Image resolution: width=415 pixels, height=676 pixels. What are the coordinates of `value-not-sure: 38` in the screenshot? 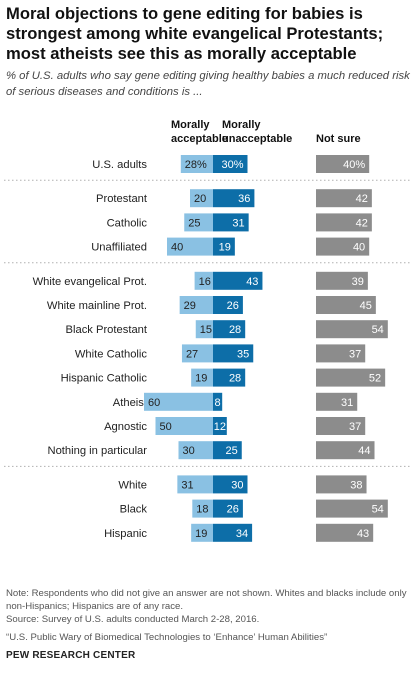 It's located at (356, 485).